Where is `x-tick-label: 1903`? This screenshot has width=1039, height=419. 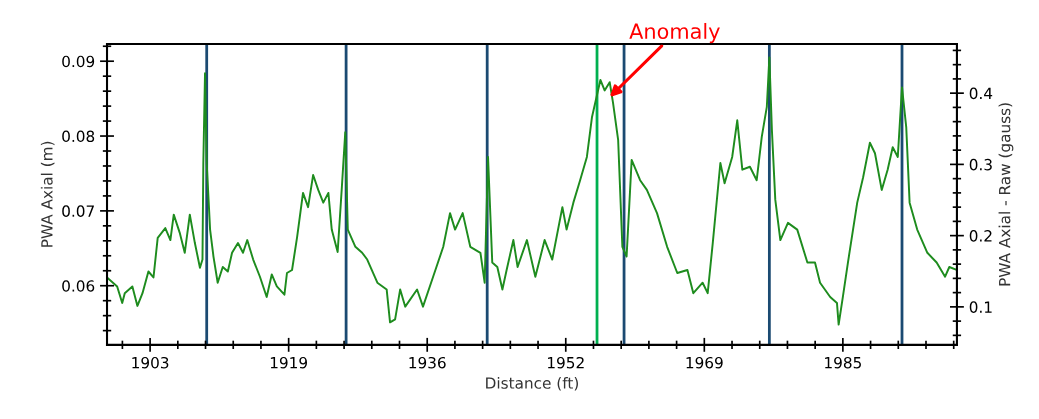
x-tick-label: 1903 is located at coordinates (150, 362).